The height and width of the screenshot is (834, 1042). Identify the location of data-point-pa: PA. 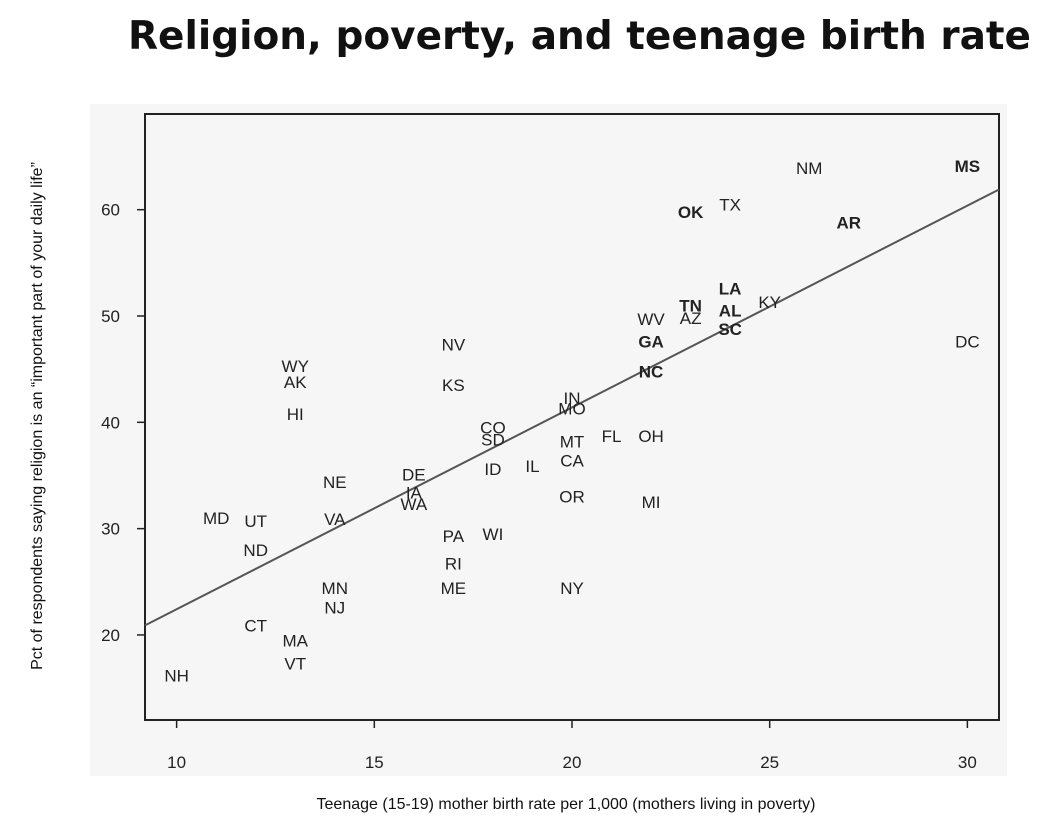
(454, 536).